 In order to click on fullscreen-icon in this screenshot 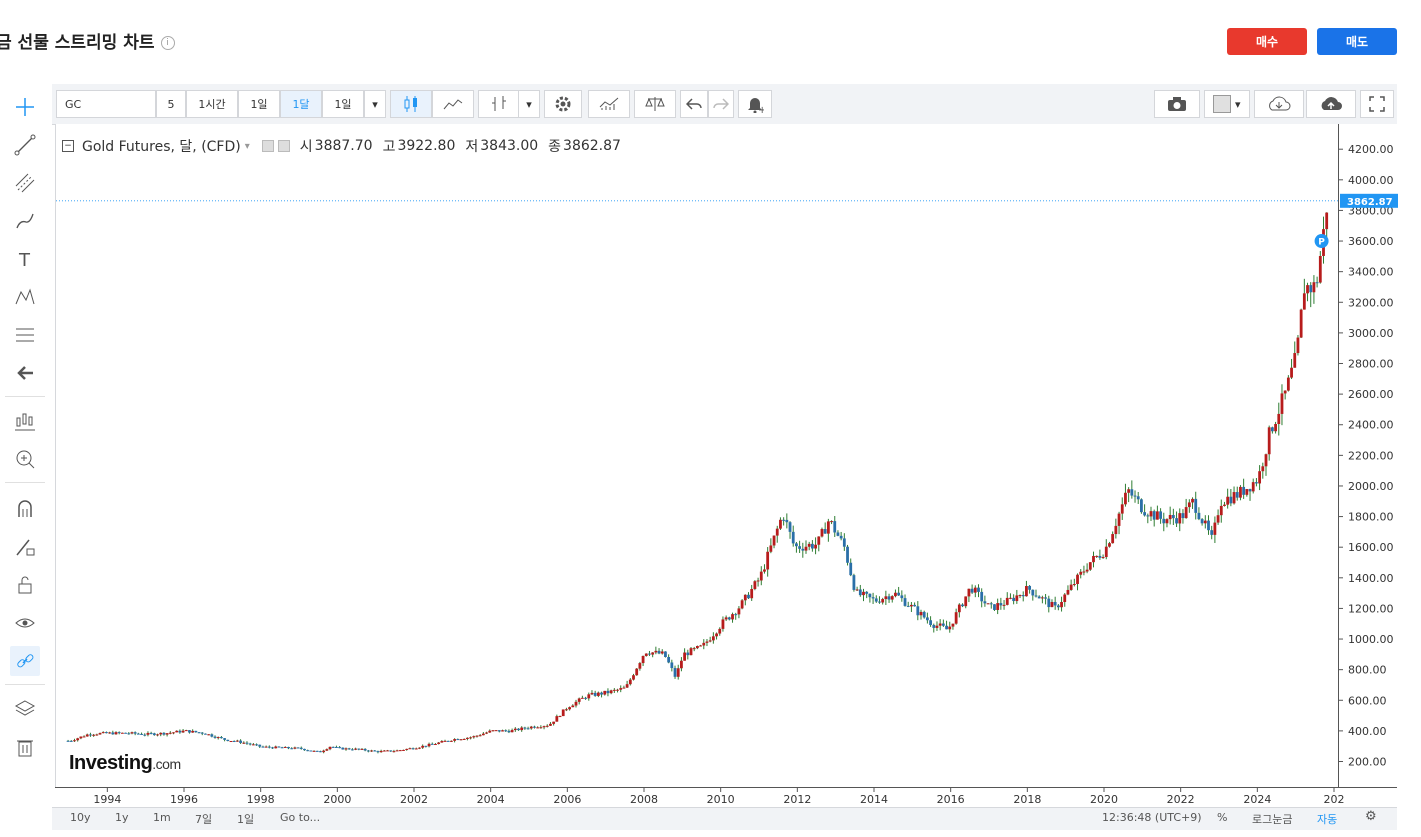, I will do `click(1377, 104)`.